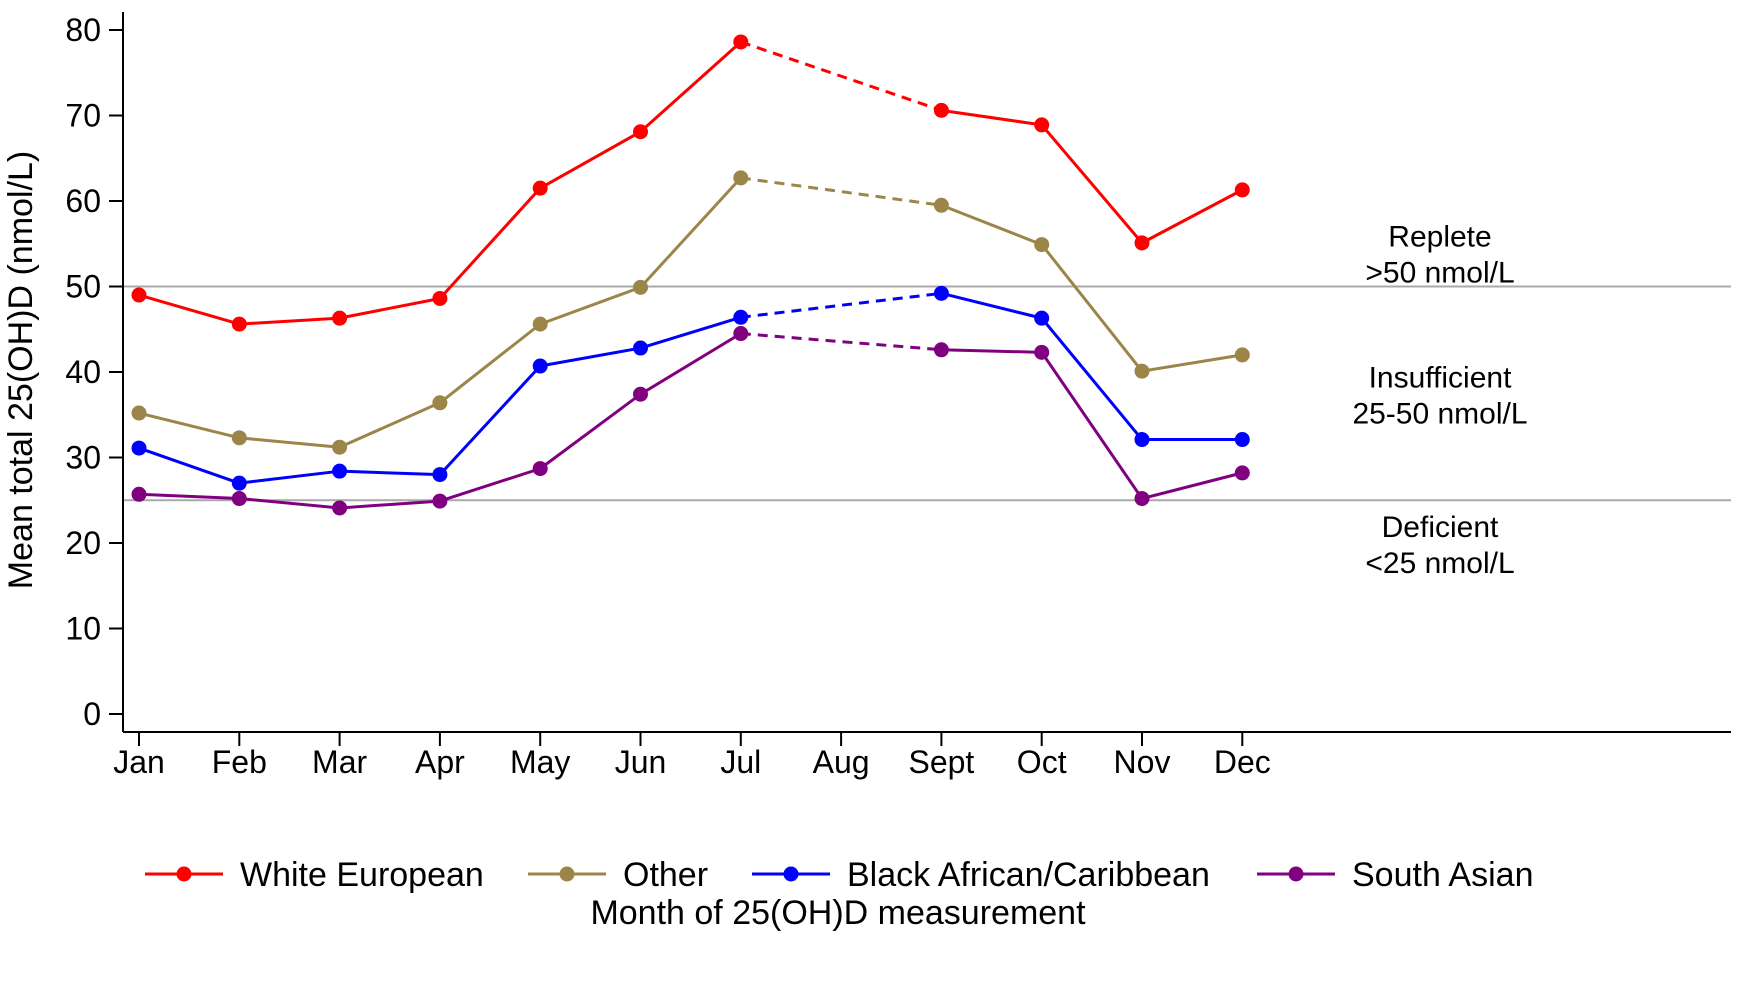 This screenshot has width=1762, height=1008. Describe the element at coordinates (83, 287) in the screenshot. I see `y-tick-label: 50` at that location.